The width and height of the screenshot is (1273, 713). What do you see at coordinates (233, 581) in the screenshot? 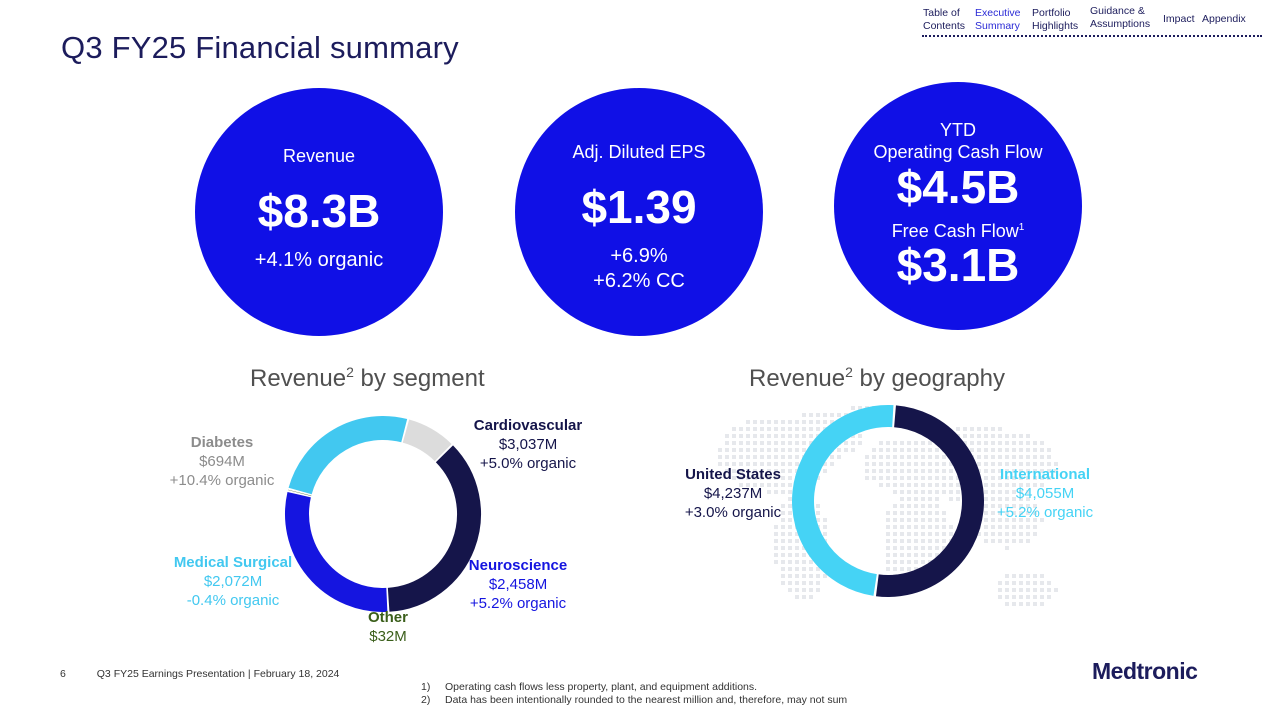
I see `segment-value: $2,072M` at bounding box center [233, 581].